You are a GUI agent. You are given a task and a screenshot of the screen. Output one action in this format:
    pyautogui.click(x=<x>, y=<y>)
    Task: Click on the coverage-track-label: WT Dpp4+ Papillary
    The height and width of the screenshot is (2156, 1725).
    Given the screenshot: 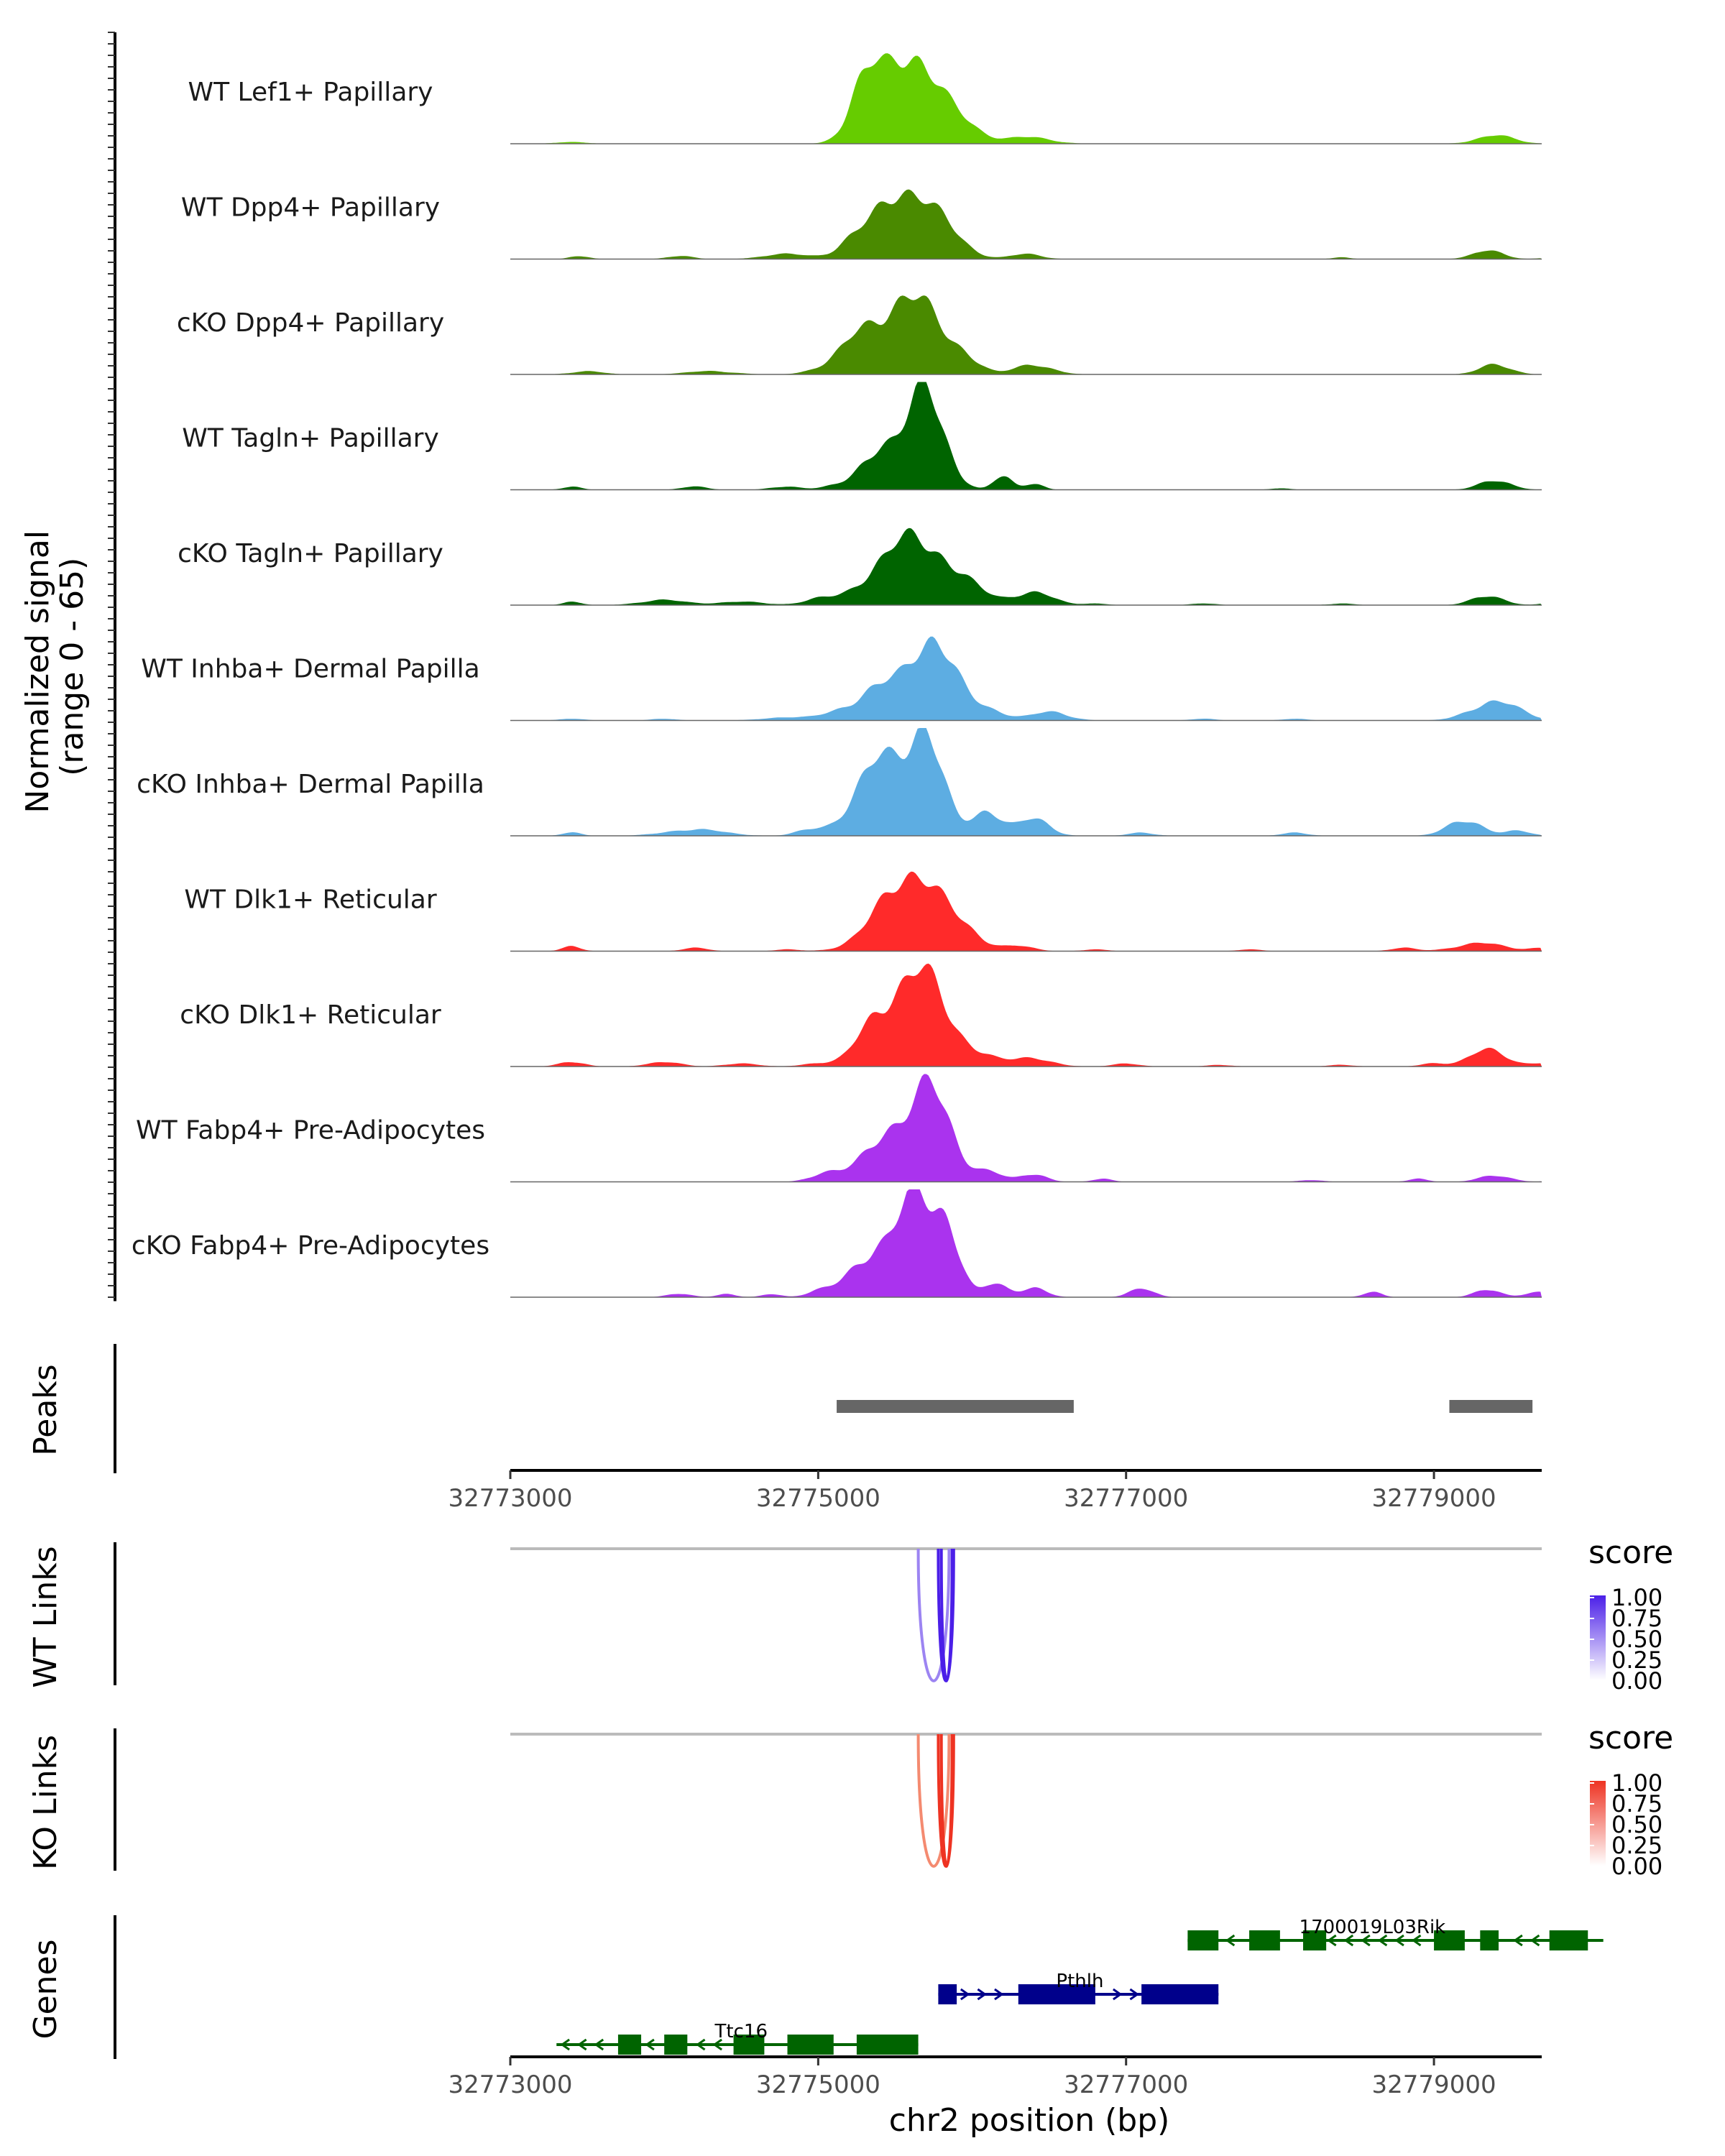 What is the action you would take?
    pyautogui.click(x=310, y=208)
    